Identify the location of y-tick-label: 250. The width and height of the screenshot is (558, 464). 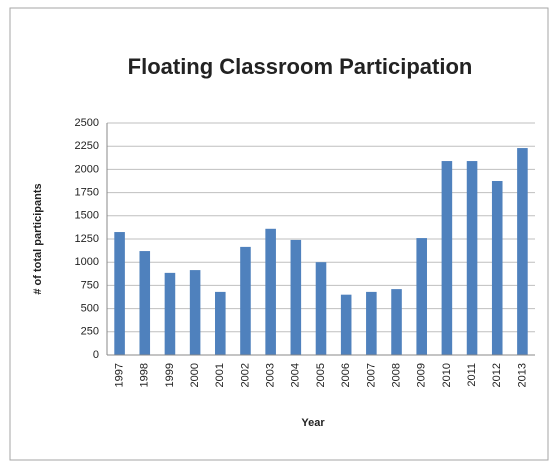
(90, 332).